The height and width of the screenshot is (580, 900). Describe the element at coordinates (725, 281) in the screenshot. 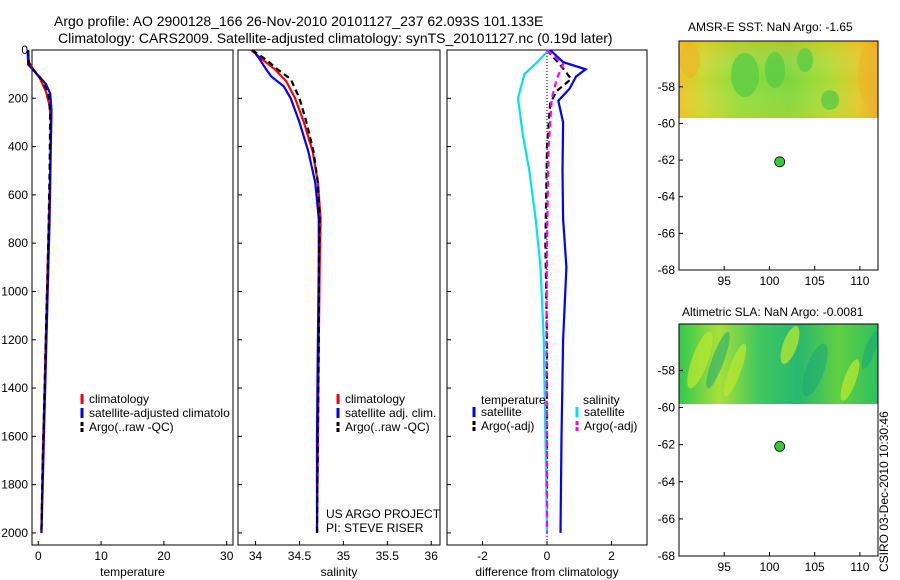

I see `sst-xtick-label: 95` at that location.